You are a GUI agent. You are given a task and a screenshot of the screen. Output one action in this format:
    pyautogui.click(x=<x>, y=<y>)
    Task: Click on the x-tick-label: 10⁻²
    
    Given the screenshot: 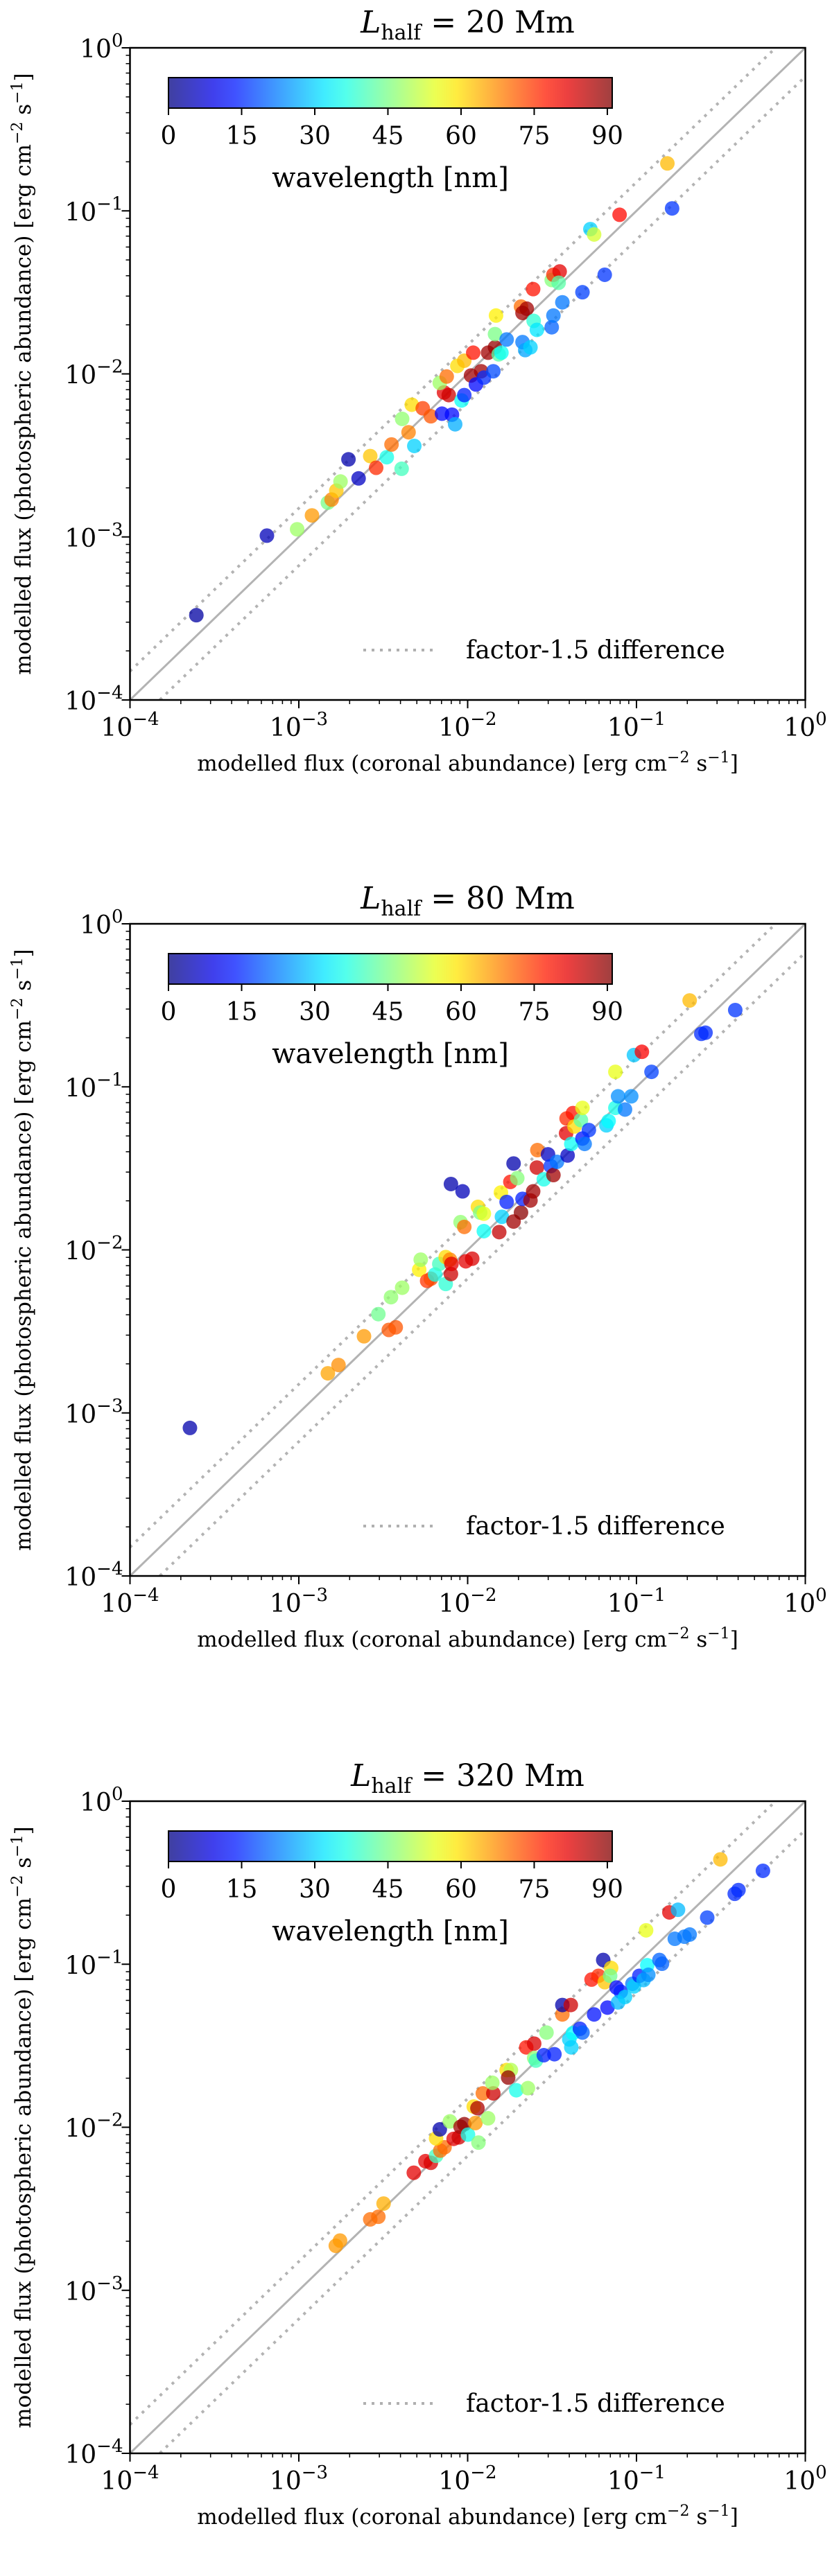 What is the action you would take?
    pyautogui.click(x=467, y=725)
    